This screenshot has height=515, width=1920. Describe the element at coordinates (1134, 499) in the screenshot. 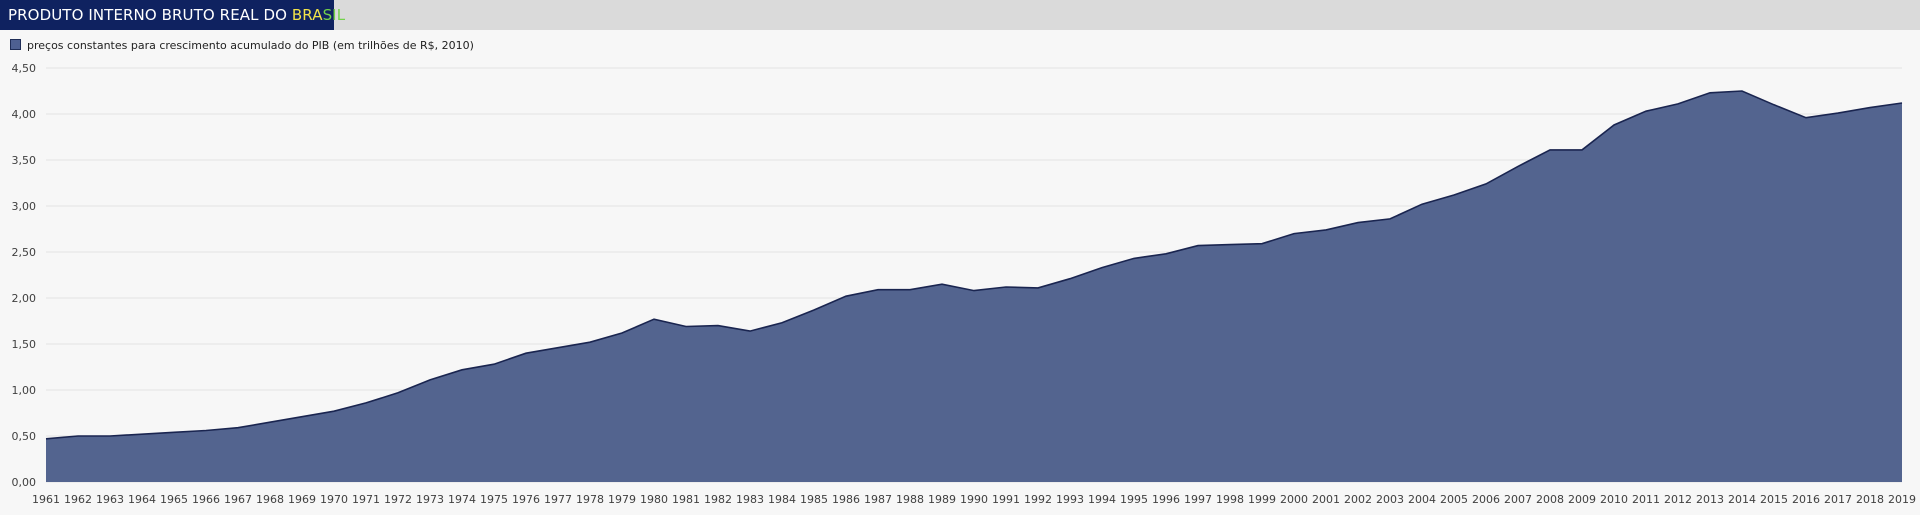

I see `x-tick-label: 1995` at that location.